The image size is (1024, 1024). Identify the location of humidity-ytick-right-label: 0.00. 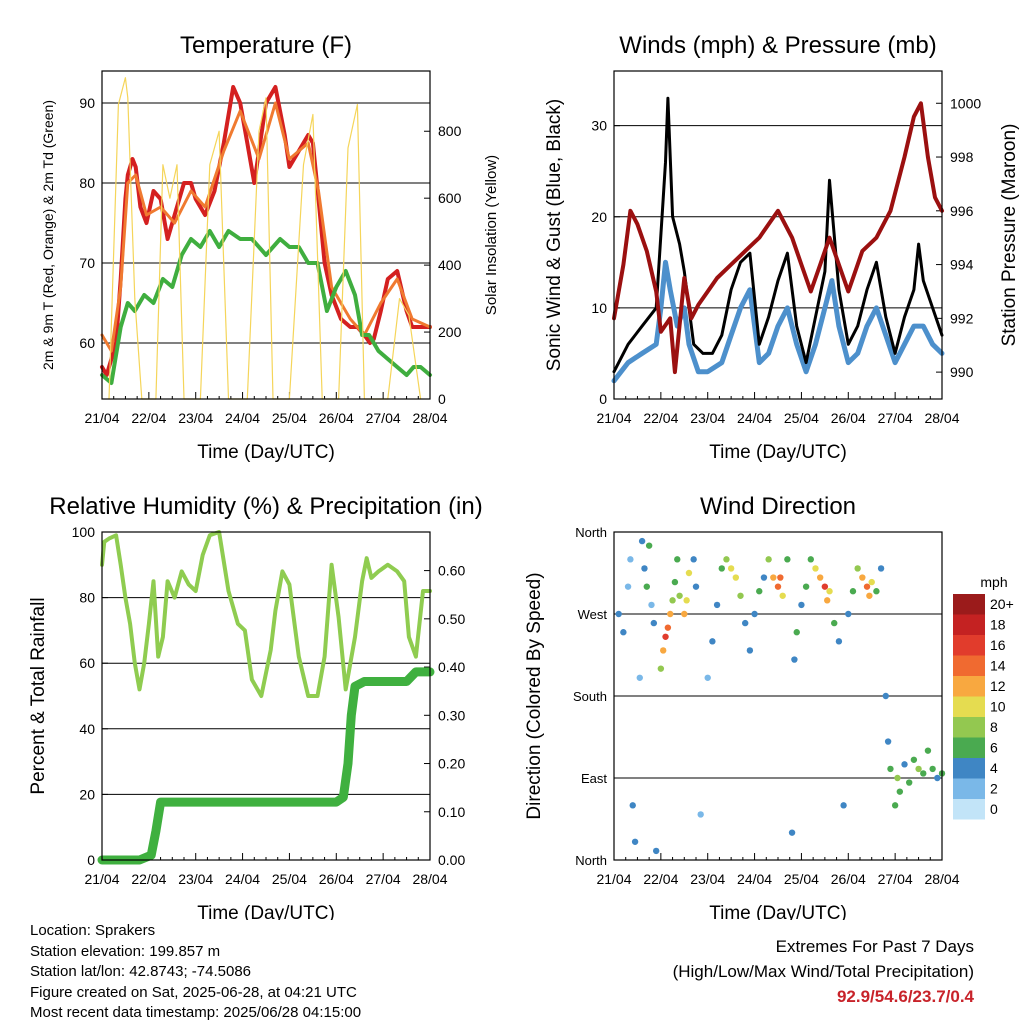
(451, 860).